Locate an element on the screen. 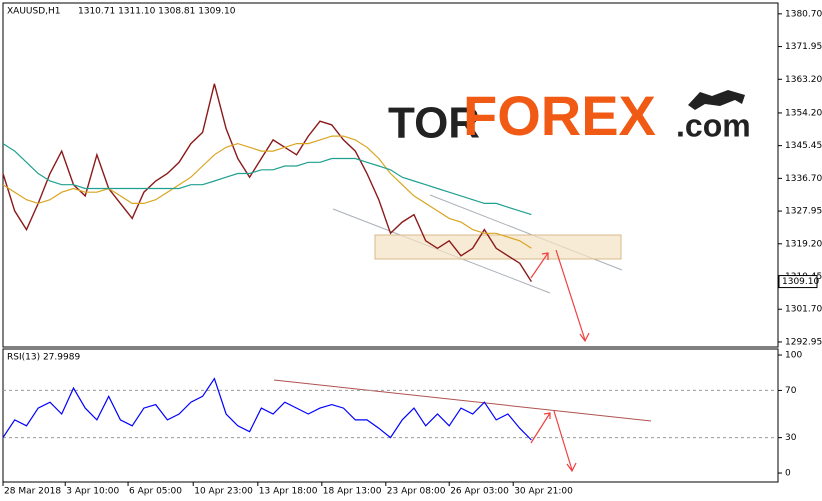  quote: 1310.71 1311.10 1308.81 1309.10 is located at coordinates (157, 12).